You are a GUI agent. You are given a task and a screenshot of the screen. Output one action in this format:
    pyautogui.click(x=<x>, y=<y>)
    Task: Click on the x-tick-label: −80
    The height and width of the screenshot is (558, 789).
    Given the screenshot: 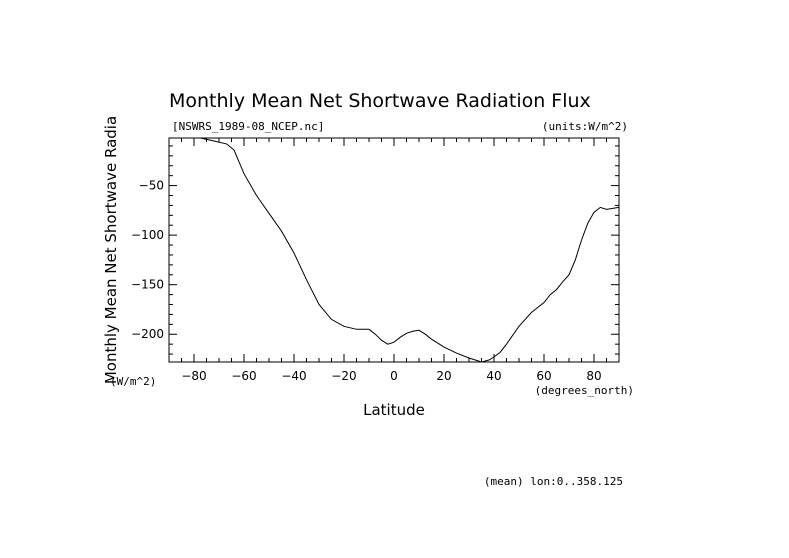 What is the action you would take?
    pyautogui.click(x=193, y=376)
    